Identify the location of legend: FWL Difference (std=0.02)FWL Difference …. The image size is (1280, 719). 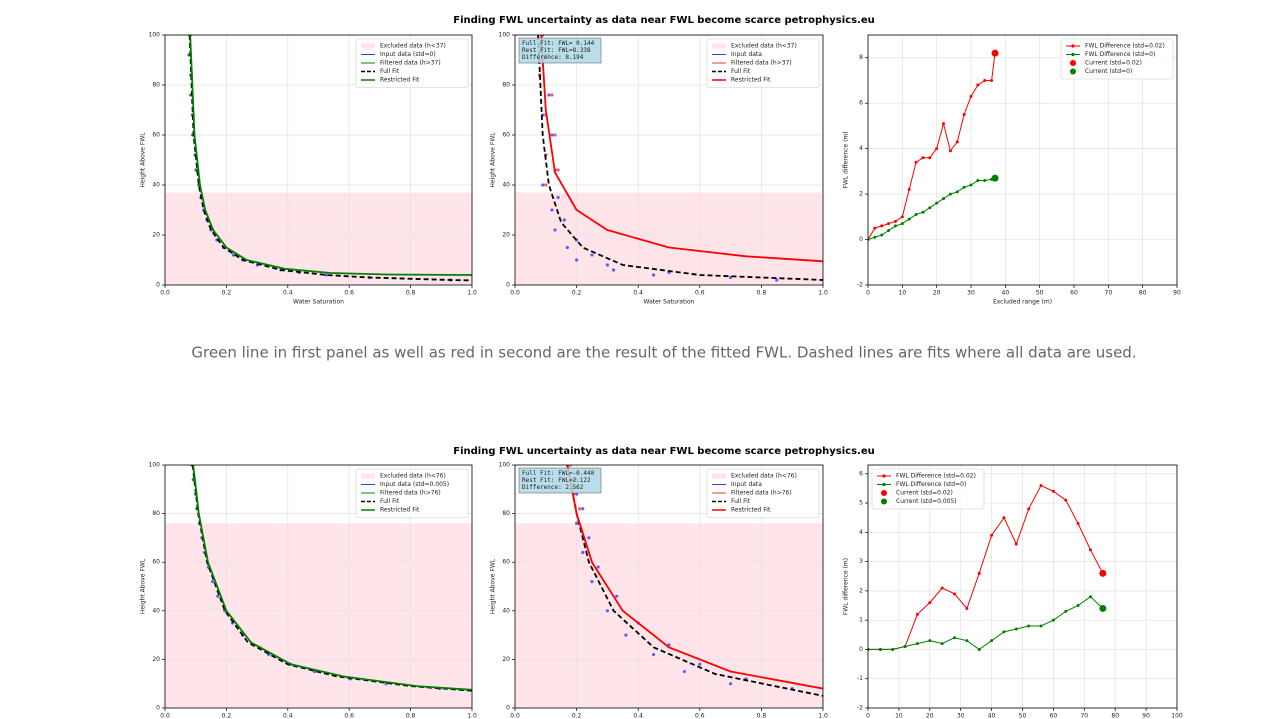
(928, 489).